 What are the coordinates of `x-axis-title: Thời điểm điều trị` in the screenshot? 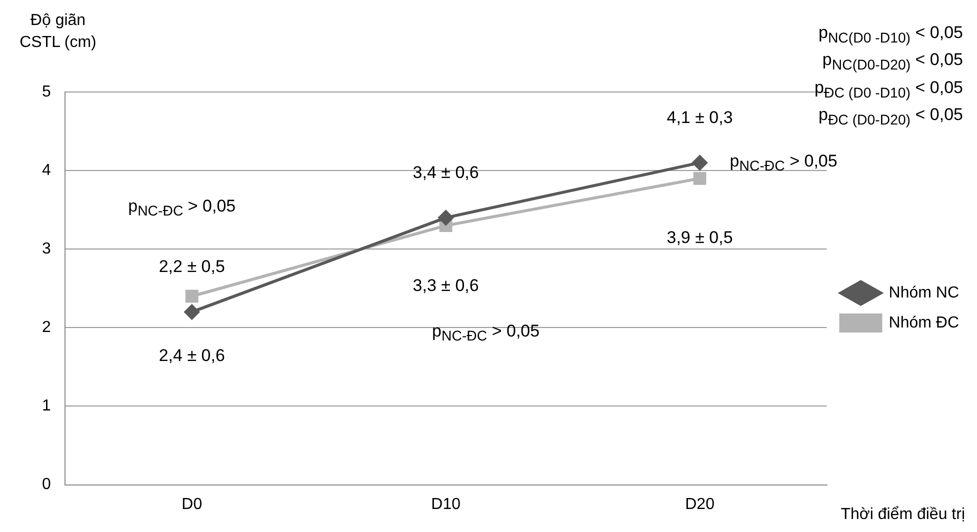 It's located at (902, 515).